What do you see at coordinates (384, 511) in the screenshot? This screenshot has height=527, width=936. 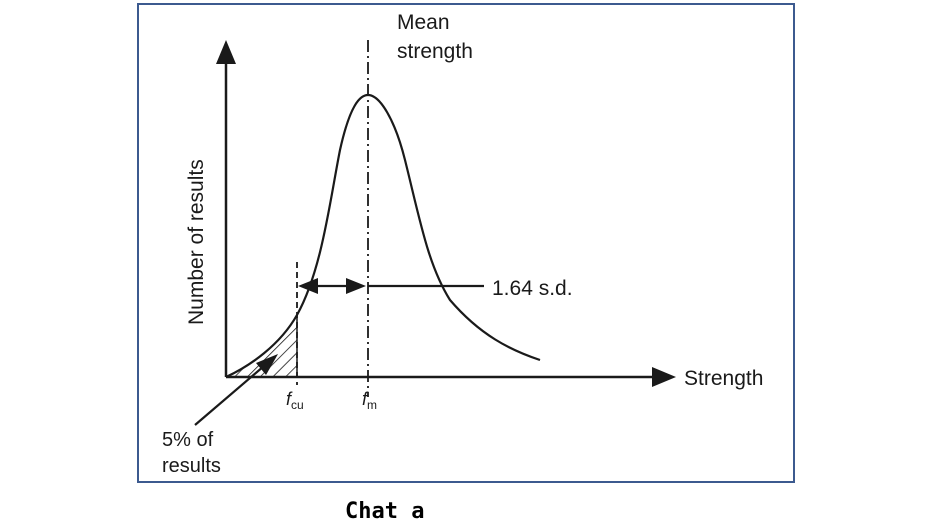 I see `figure-caption: Chat a` at bounding box center [384, 511].